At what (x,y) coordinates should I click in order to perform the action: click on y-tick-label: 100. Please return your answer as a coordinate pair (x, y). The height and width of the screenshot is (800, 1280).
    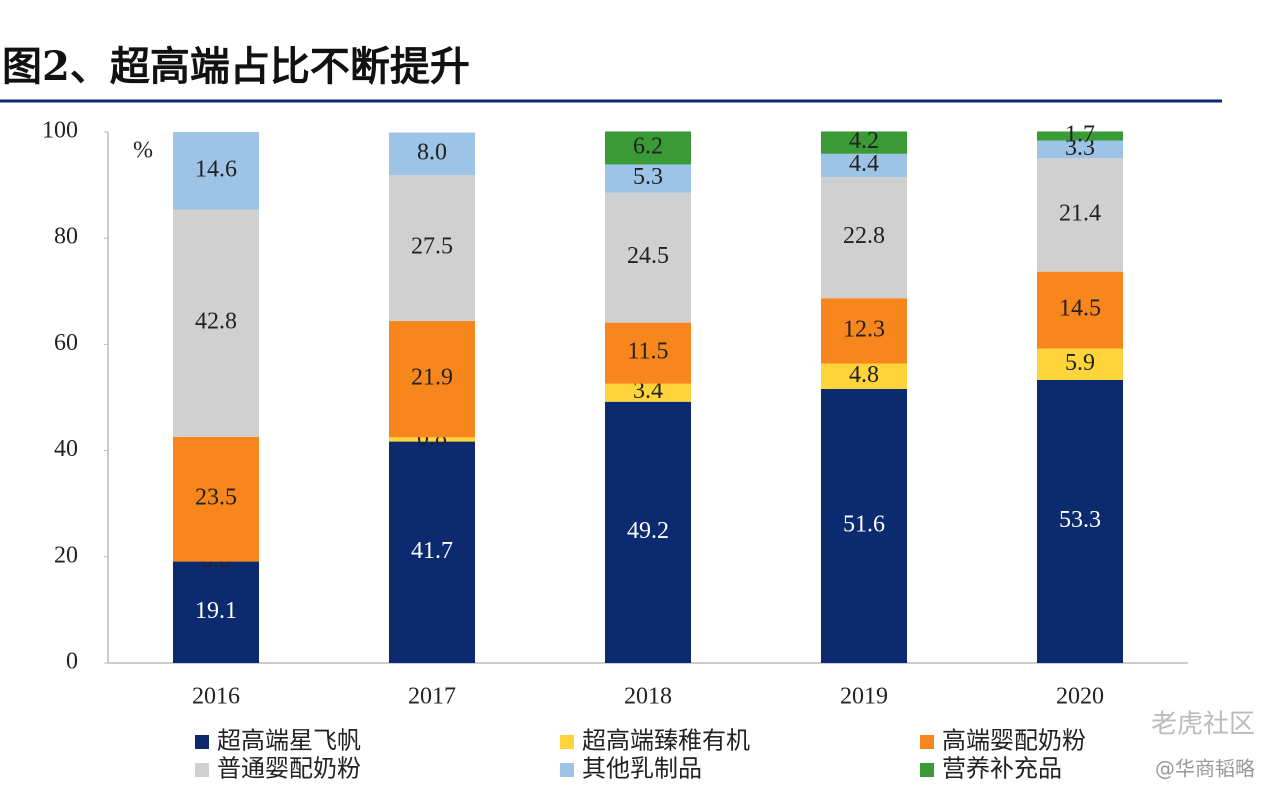
    Looking at the image, I should click on (60, 131).